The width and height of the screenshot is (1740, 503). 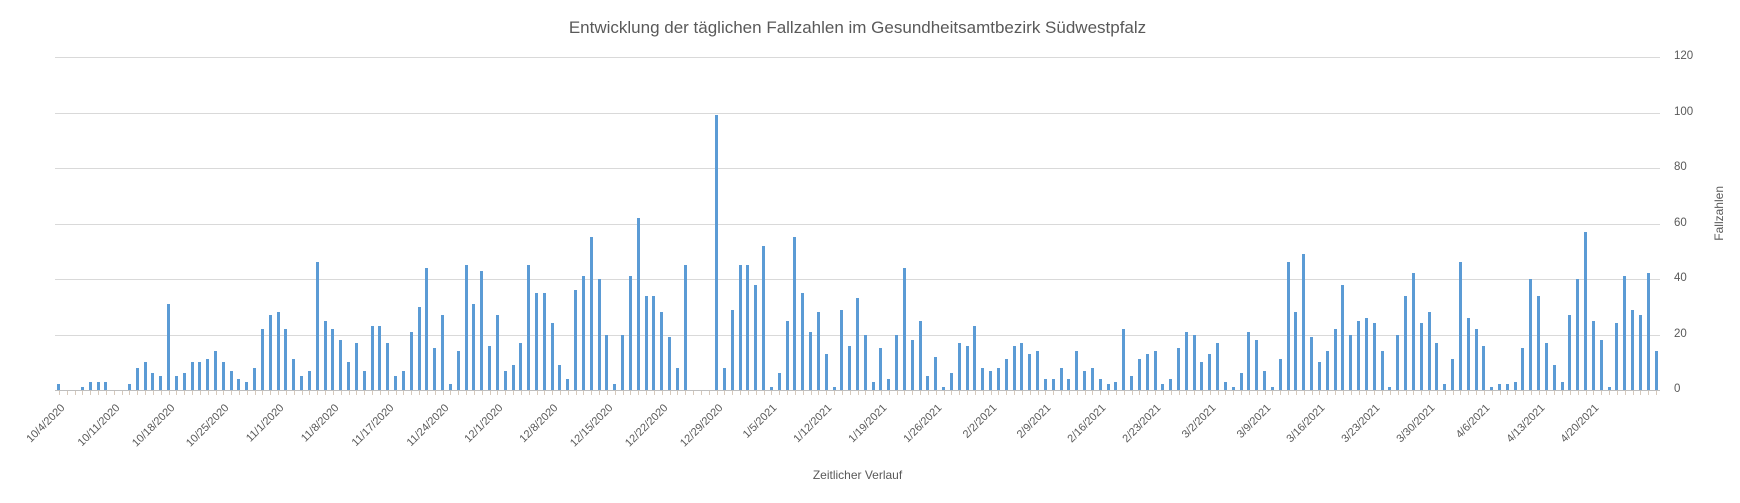 What do you see at coordinates (46, 424) in the screenshot?
I see `x-tick-label: 10/4/2020` at bounding box center [46, 424].